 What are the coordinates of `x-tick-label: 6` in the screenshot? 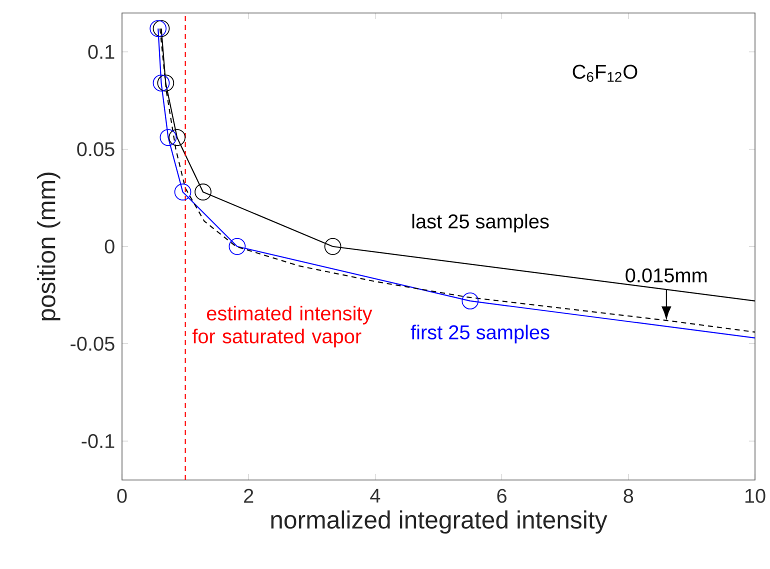 It's located at (501, 495).